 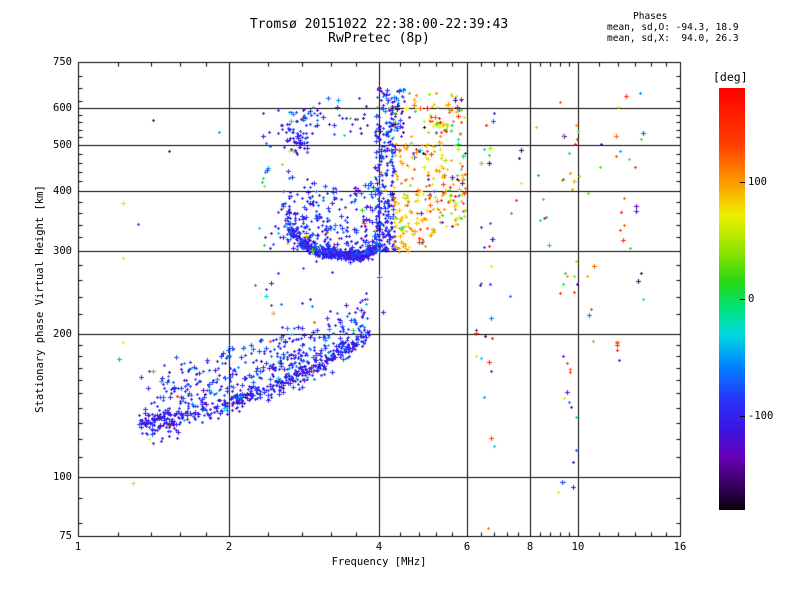 I want to click on x-tick-label-1: 1, so click(x=78, y=547).